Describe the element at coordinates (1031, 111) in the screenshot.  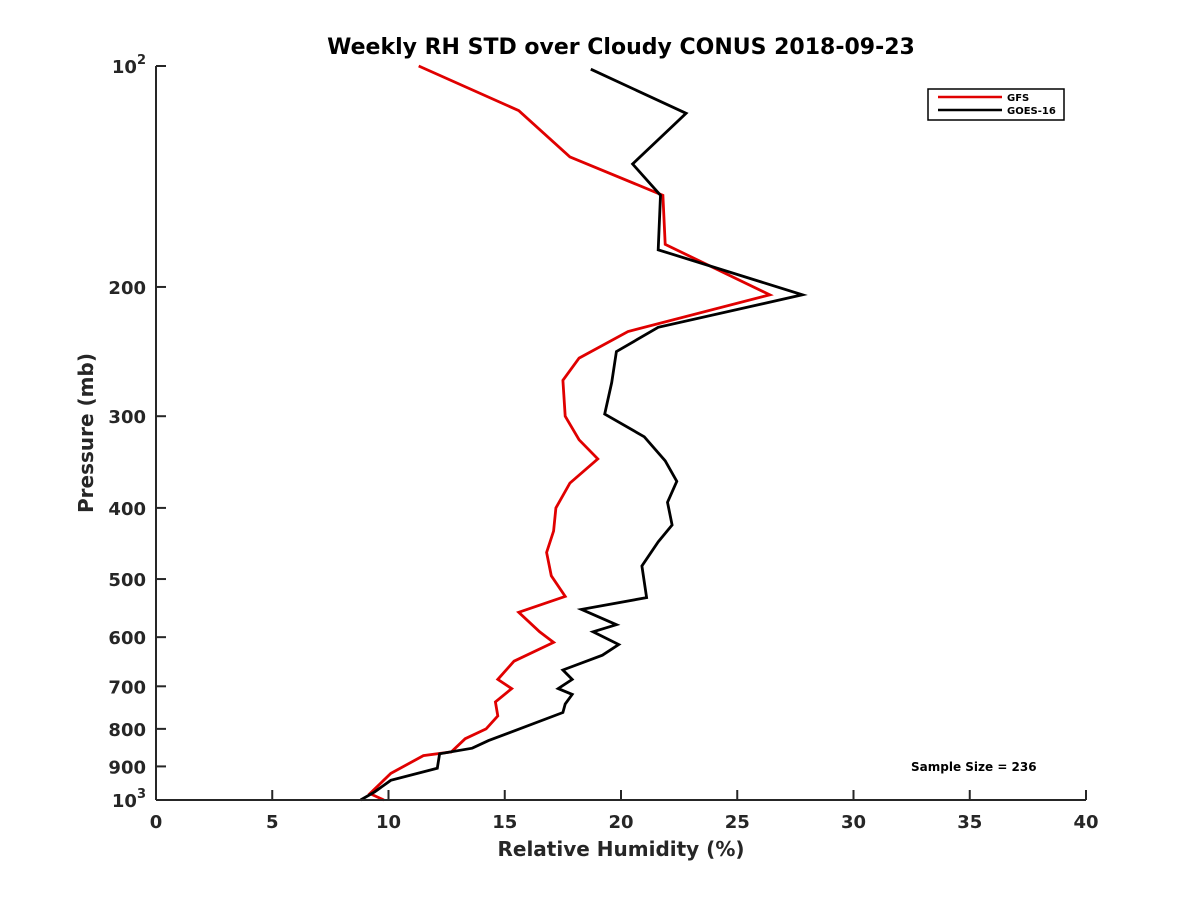
I see `legend-label-goes16: GOES-16` at that location.